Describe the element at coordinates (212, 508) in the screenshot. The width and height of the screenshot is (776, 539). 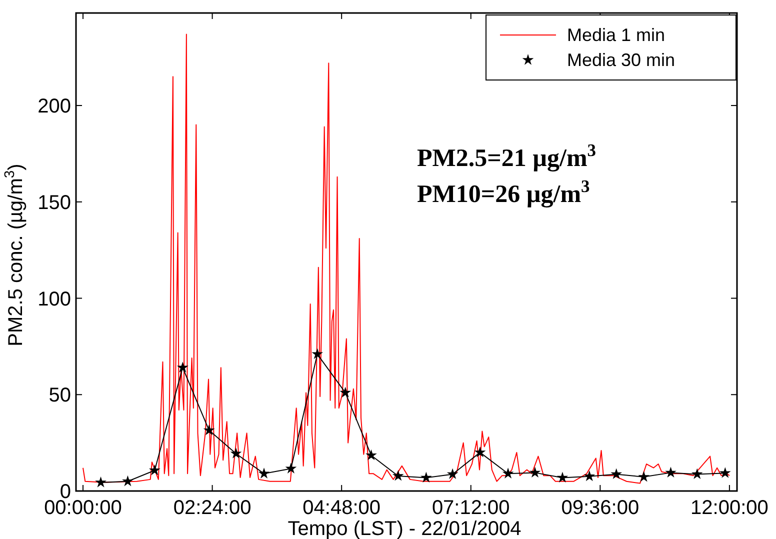
I see `x-tick-label: 02:24:00` at that location.